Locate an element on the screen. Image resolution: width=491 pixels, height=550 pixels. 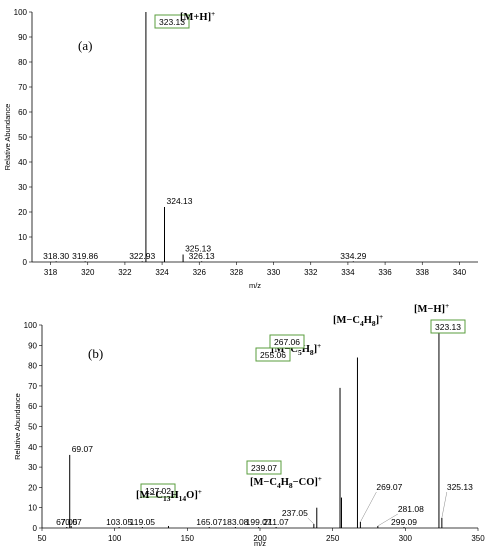
peak-label: 137.02 is located at coordinates (158, 491).